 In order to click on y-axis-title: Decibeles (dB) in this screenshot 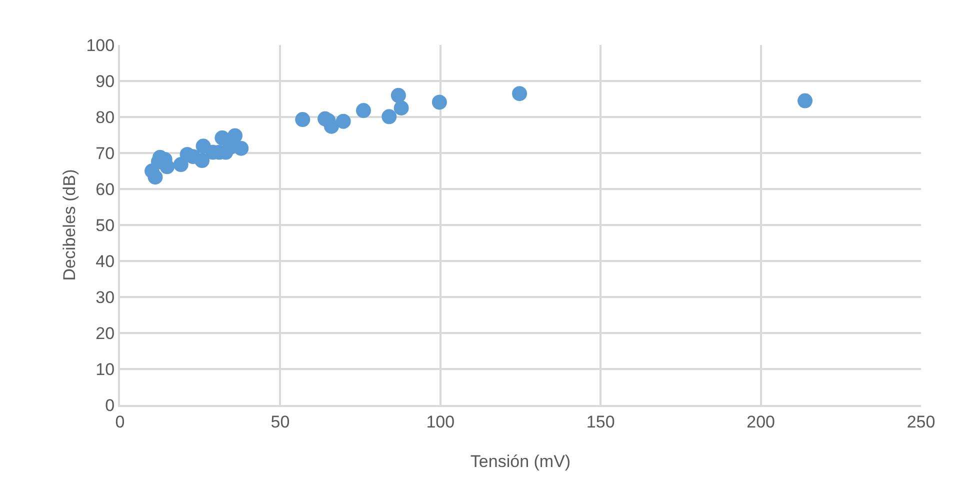, I will do `click(69, 225)`.